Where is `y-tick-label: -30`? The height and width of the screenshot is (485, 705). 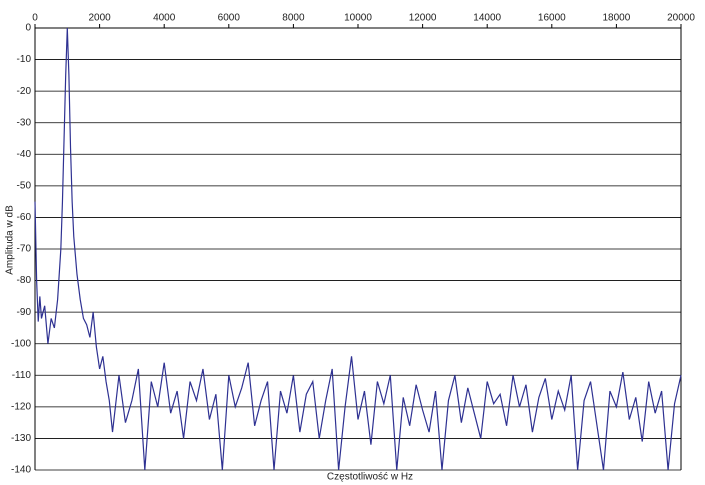
y-tick-label: -30 is located at coordinates (24, 122).